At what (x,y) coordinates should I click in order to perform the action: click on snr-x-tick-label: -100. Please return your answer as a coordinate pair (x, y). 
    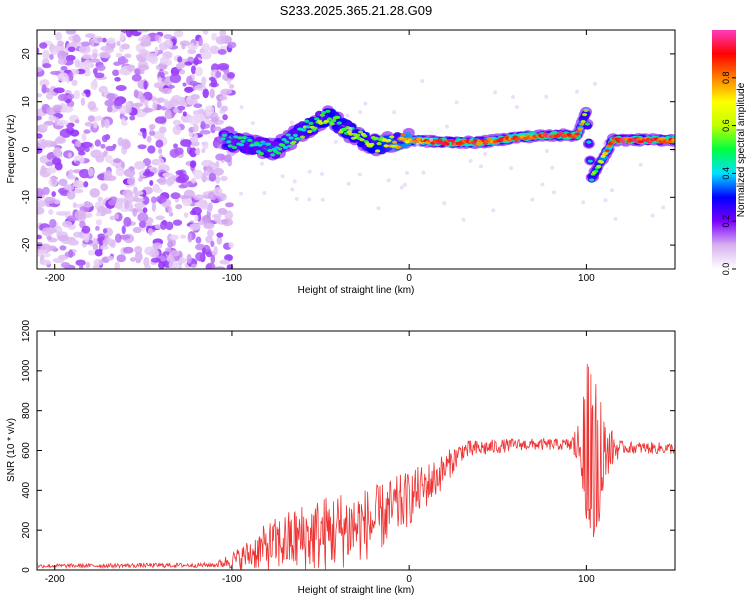
    Looking at the image, I should click on (232, 579).